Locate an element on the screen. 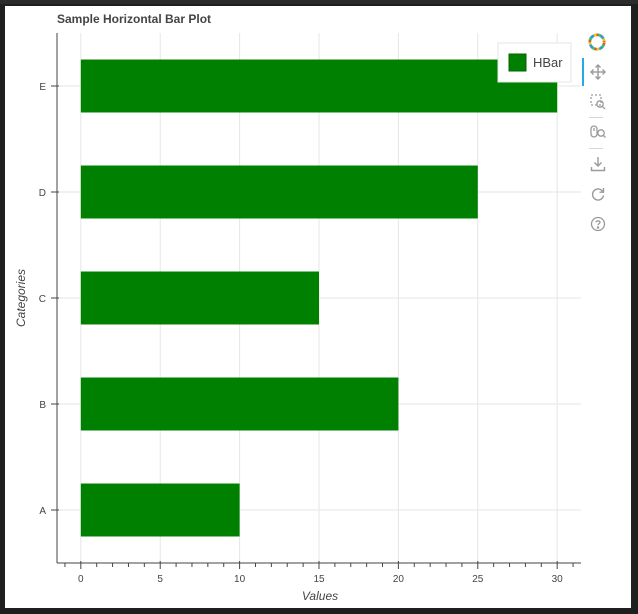 This screenshot has width=638, height=614. x-axis-label: Values is located at coordinates (320, 596).